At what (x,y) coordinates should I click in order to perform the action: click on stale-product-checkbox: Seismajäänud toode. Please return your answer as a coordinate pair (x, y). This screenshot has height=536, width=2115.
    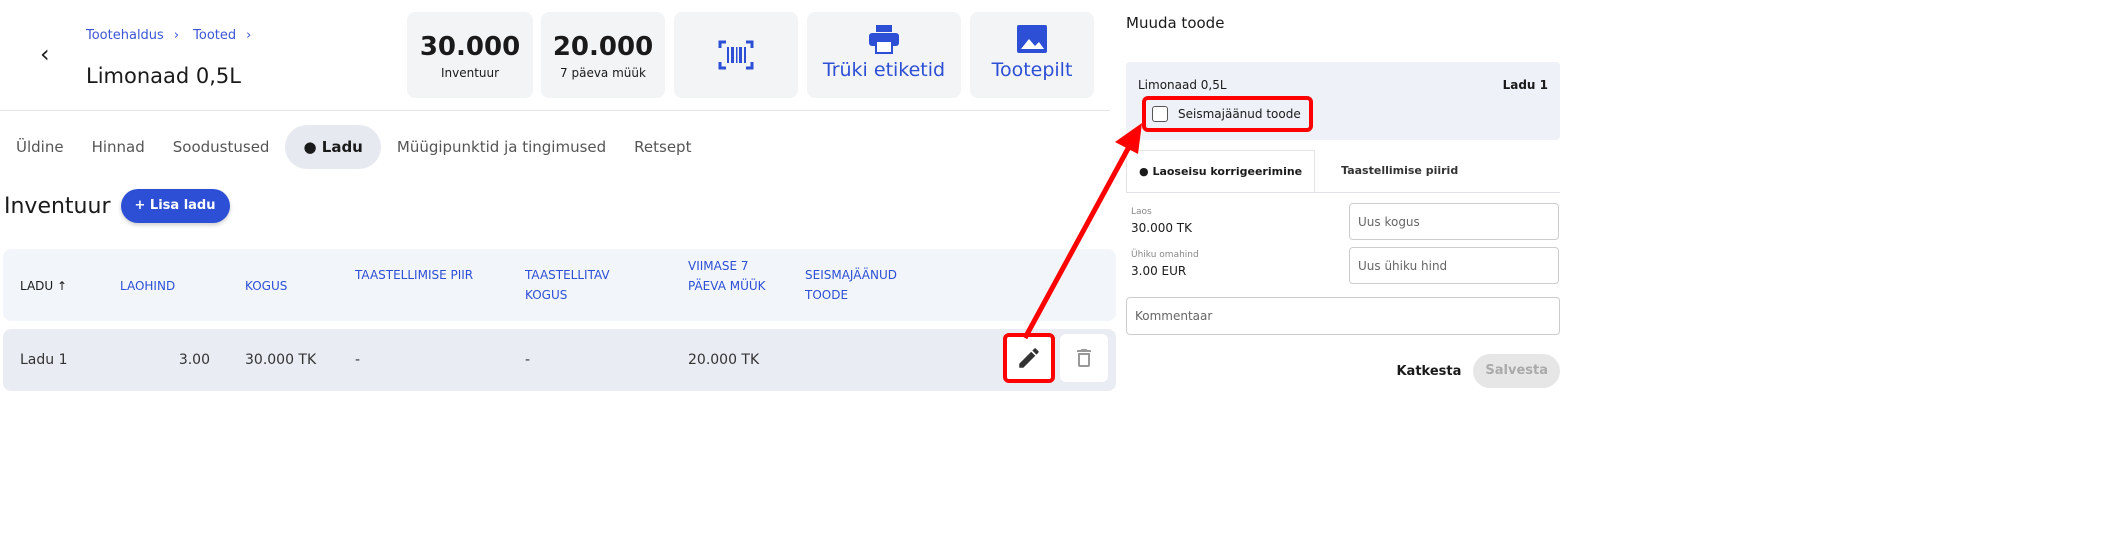
    Looking at the image, I should click on (1227, 114).